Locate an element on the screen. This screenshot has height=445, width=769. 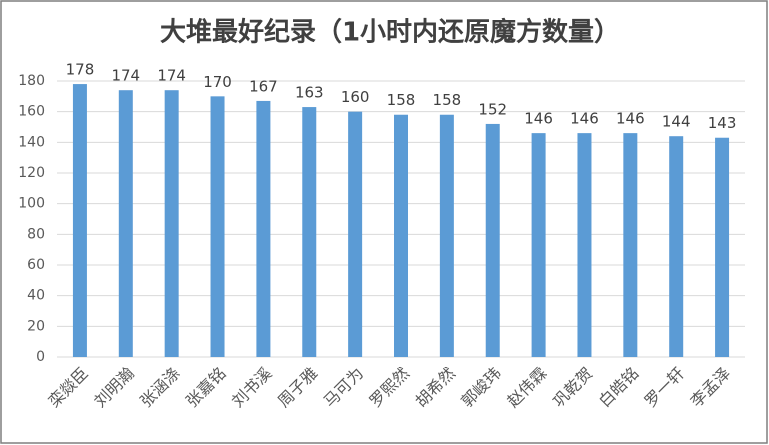
y-tick-label: 120 is located at coordinates (31, 173).